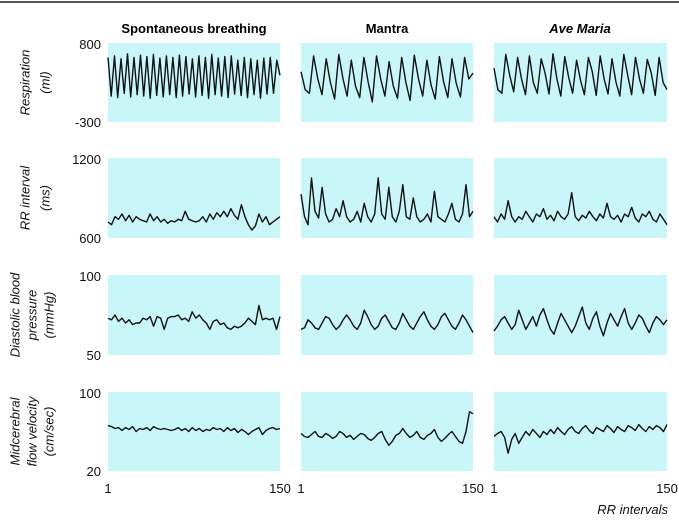 The width and height of the screenshot is (679, 520). What do you see at coordinates (580, 75) in the screenshot?
I see `series-line-respiration-ave-maria` at bounding box center [580, 75].